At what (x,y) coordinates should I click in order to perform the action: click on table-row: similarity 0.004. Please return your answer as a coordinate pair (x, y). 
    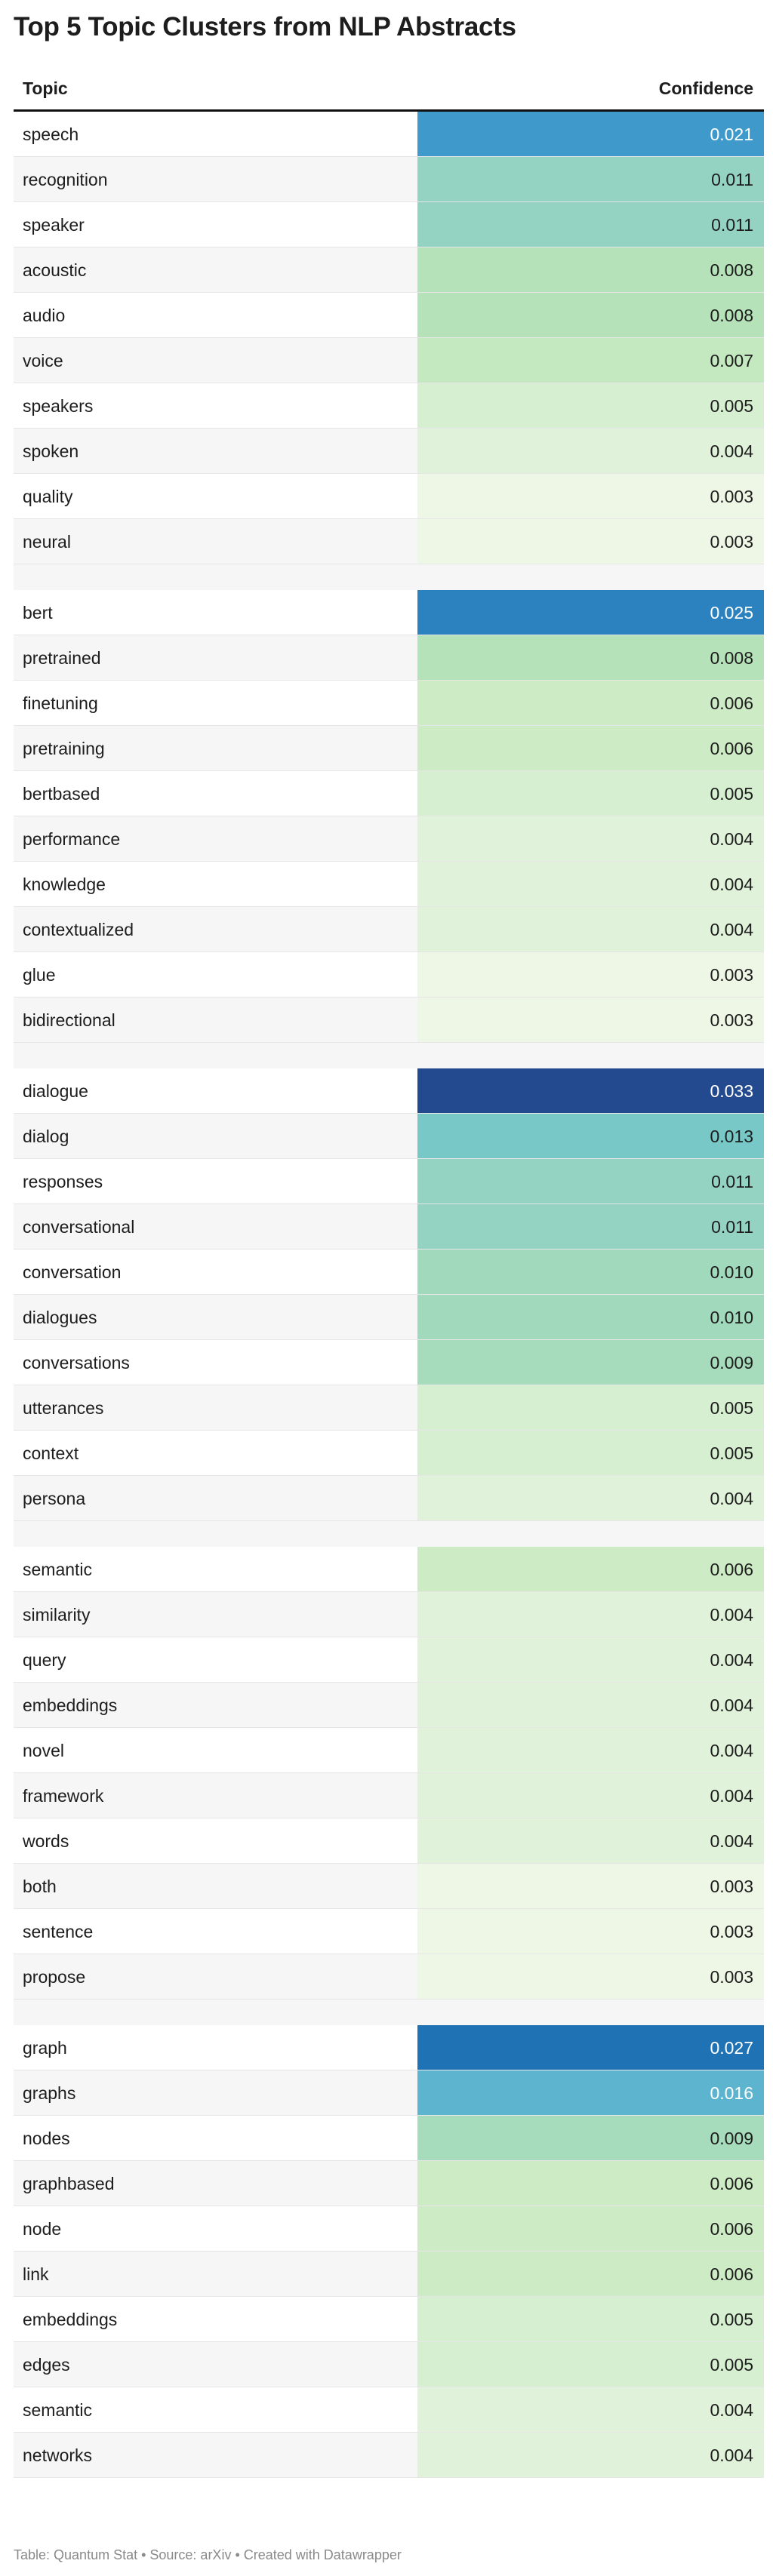
    Looking at the image, I should click on (389, 1614).